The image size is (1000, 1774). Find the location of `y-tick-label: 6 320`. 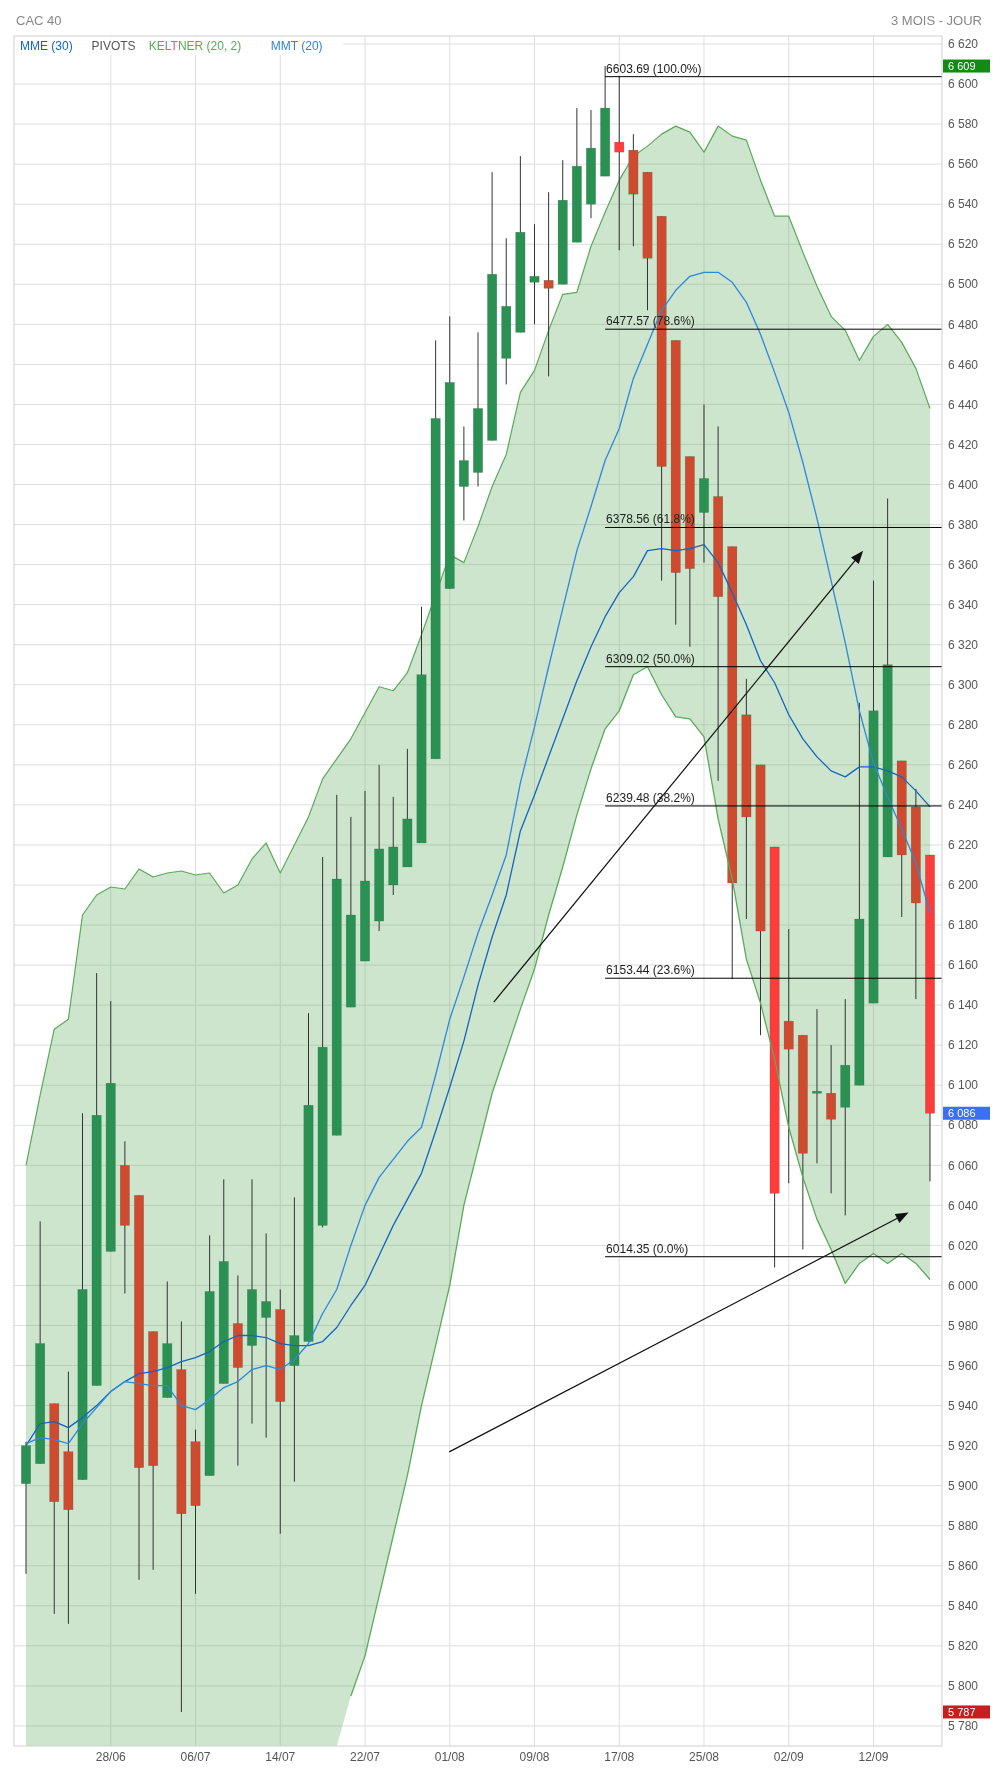

y-tick-label: 6 320 is located at coordinates (963, 644).